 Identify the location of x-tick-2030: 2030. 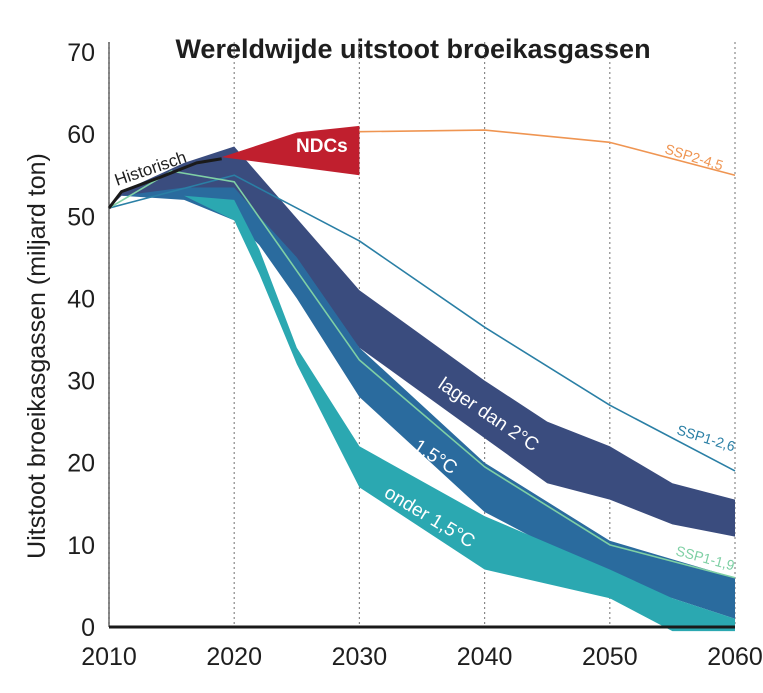
(360, 657).